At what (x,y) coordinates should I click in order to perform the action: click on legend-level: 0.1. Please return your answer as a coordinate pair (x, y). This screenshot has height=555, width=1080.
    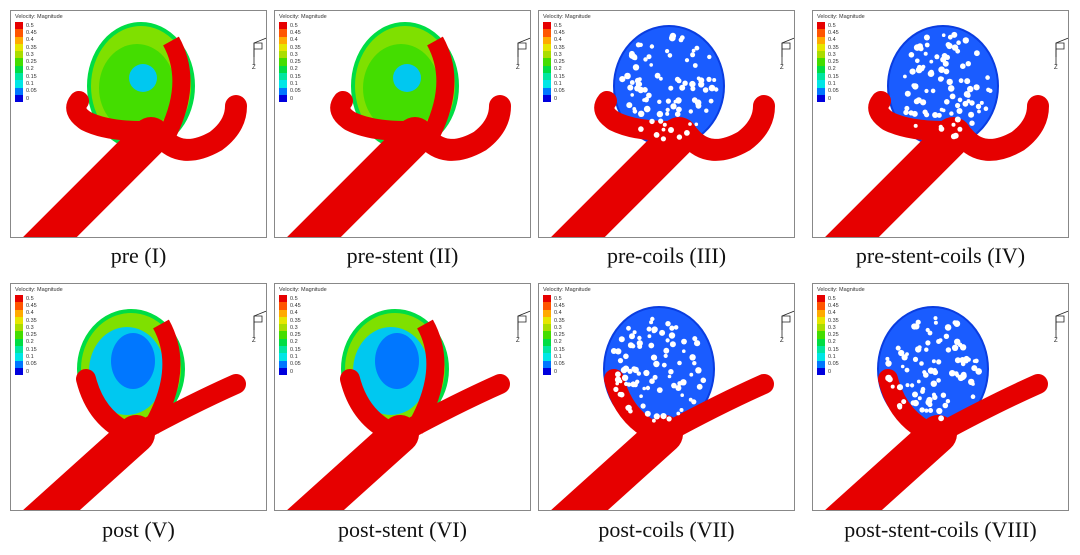
    Looking at the image, I should click on (39, 84).